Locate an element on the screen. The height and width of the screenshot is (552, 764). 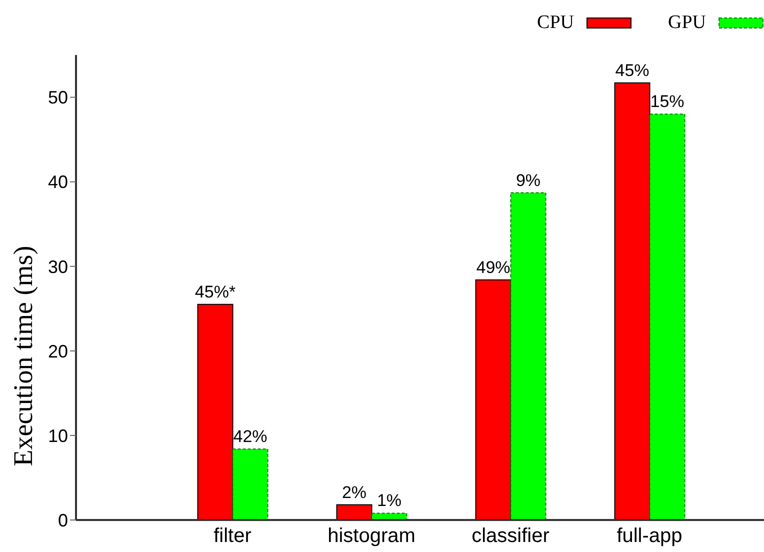
y-axis-title: Execution time (ms) is located at coordinates (23, 356).